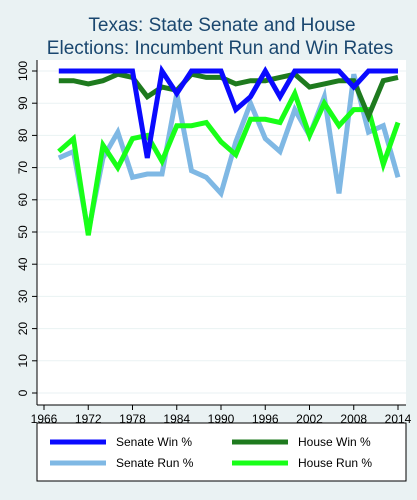 The height and width of the screenshot is (500, 417). What do you see at coordinates (334, 442) in the screenshot?
I see `legend-label-house-win: House Win %` at bounding box center [334, 442].